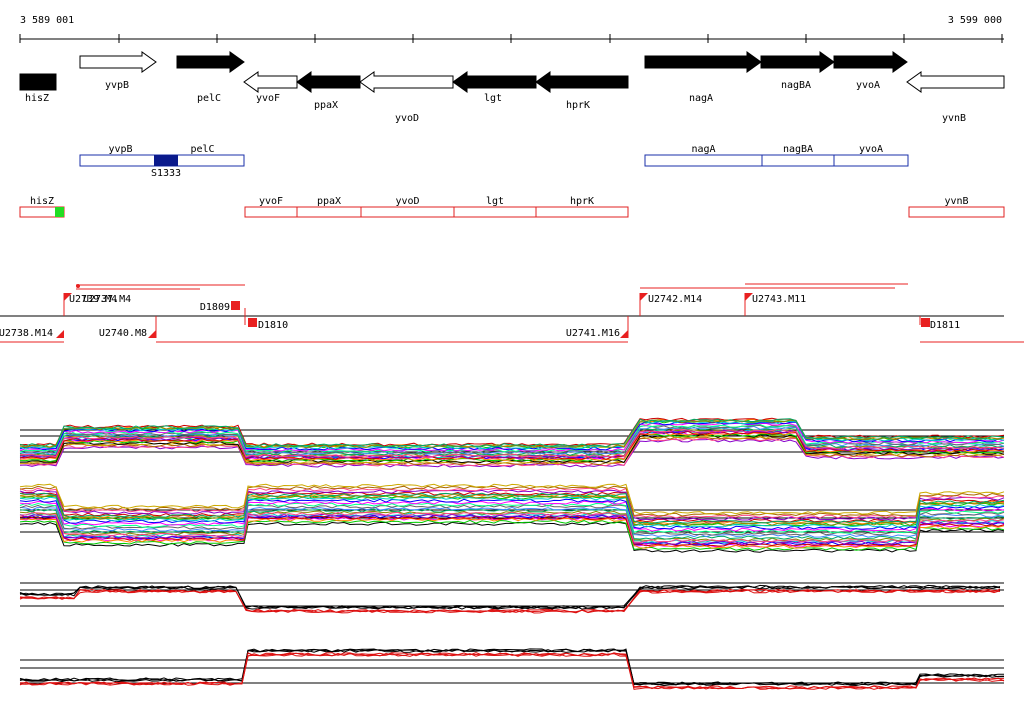 The image size is (1024, 719). Describe the element at coordinates (26, 333) in the screenshot. I see `transcript-label-U2738.M14: U2738.M14` at that location.